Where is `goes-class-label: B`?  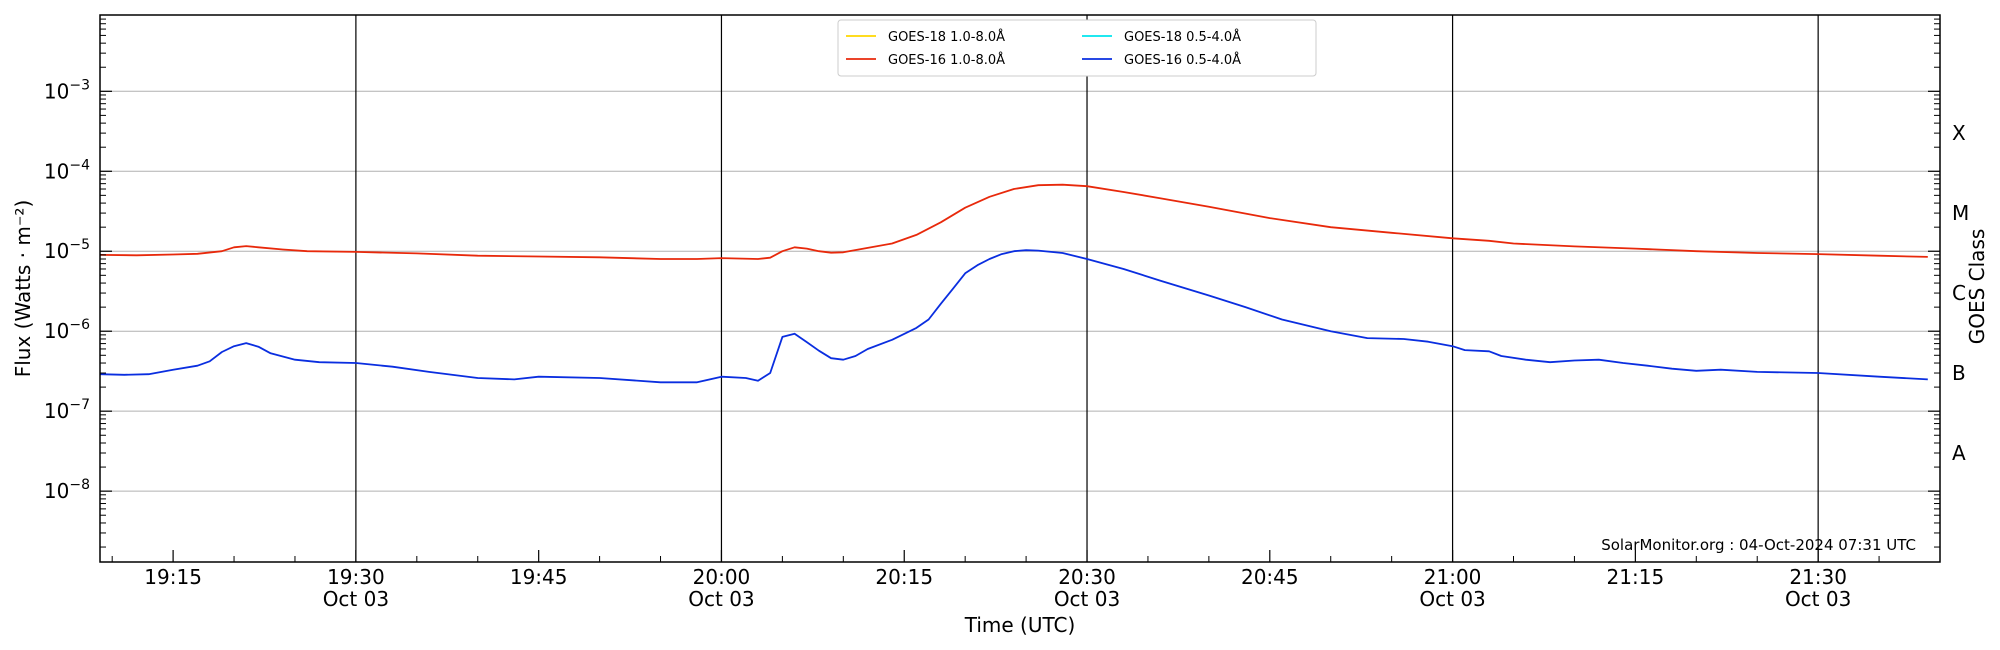 goes-class-label: B is located at coordinates (1959, 373).